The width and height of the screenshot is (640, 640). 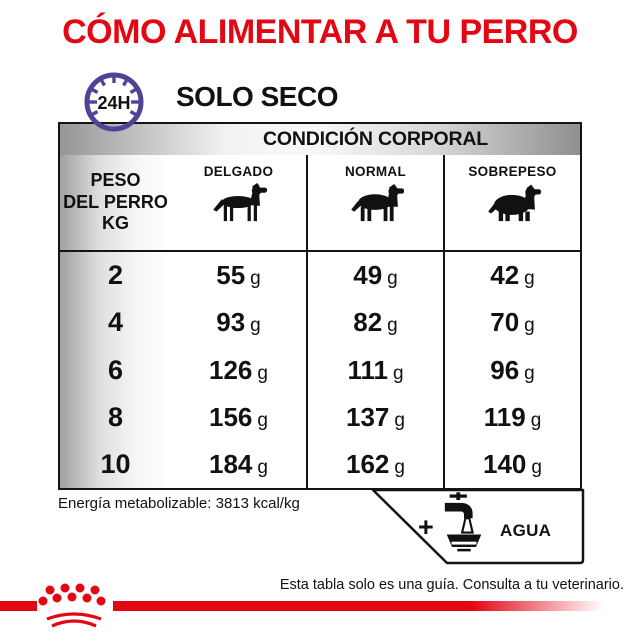 I want to click on overweight-dog-icon, so click(x=514, y=203).